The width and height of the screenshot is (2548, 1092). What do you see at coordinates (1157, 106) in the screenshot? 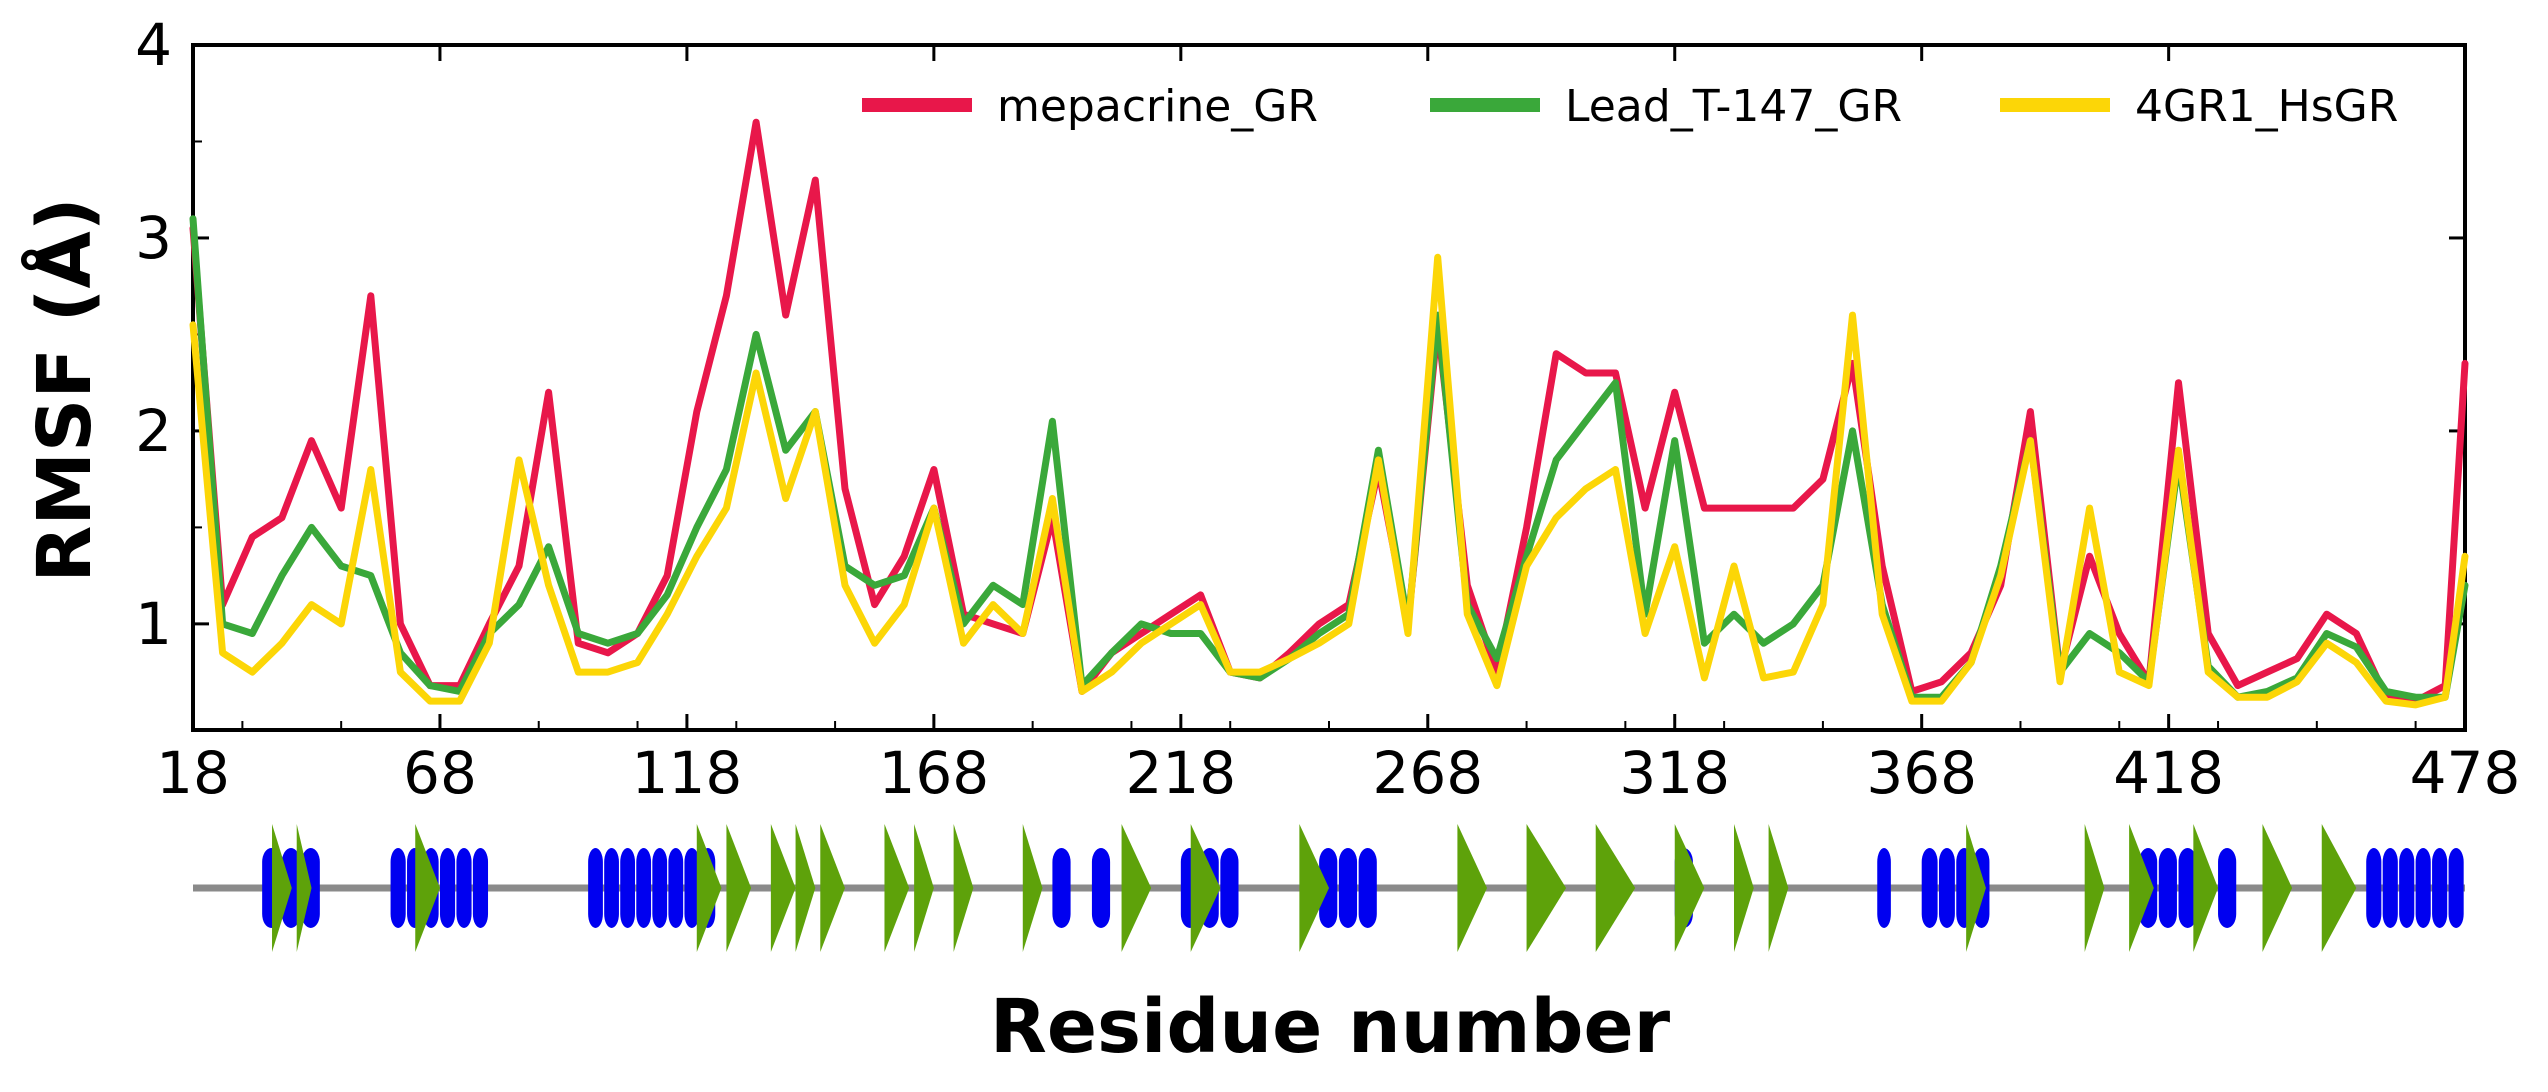
I see `legend-label-0: mepacrine_GR` at bounding box center [1157, 106].